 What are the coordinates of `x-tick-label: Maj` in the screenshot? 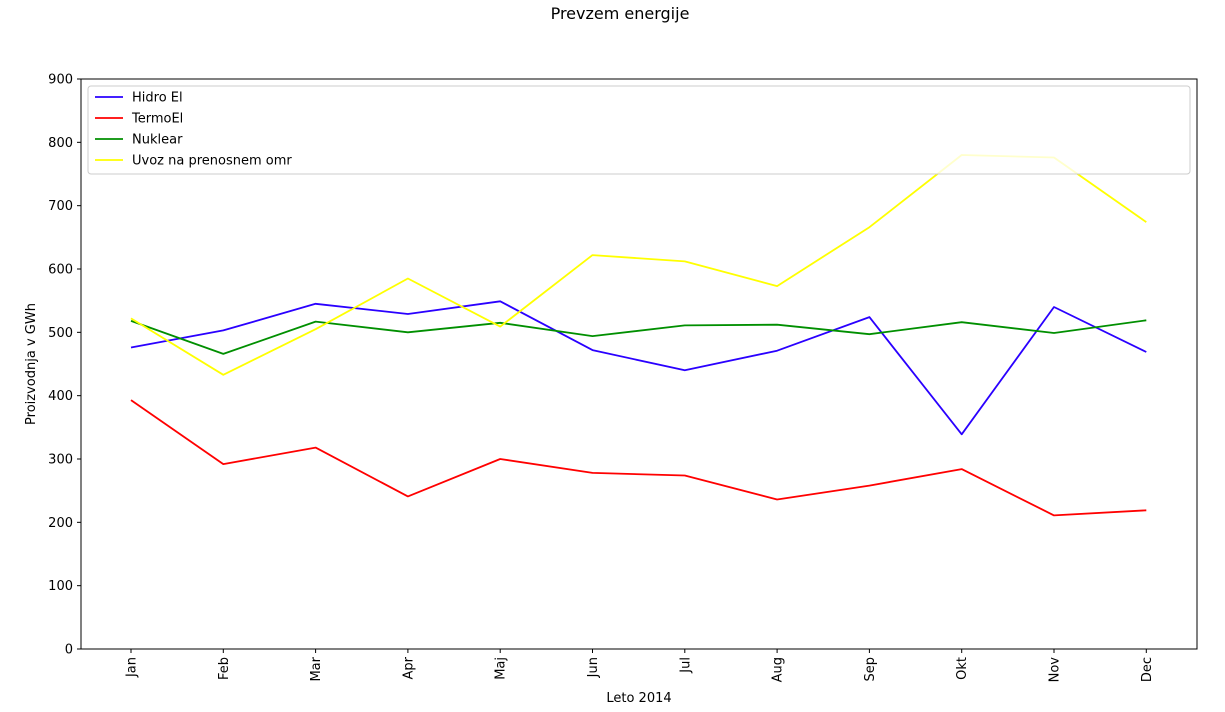 It's located at (501, 668).